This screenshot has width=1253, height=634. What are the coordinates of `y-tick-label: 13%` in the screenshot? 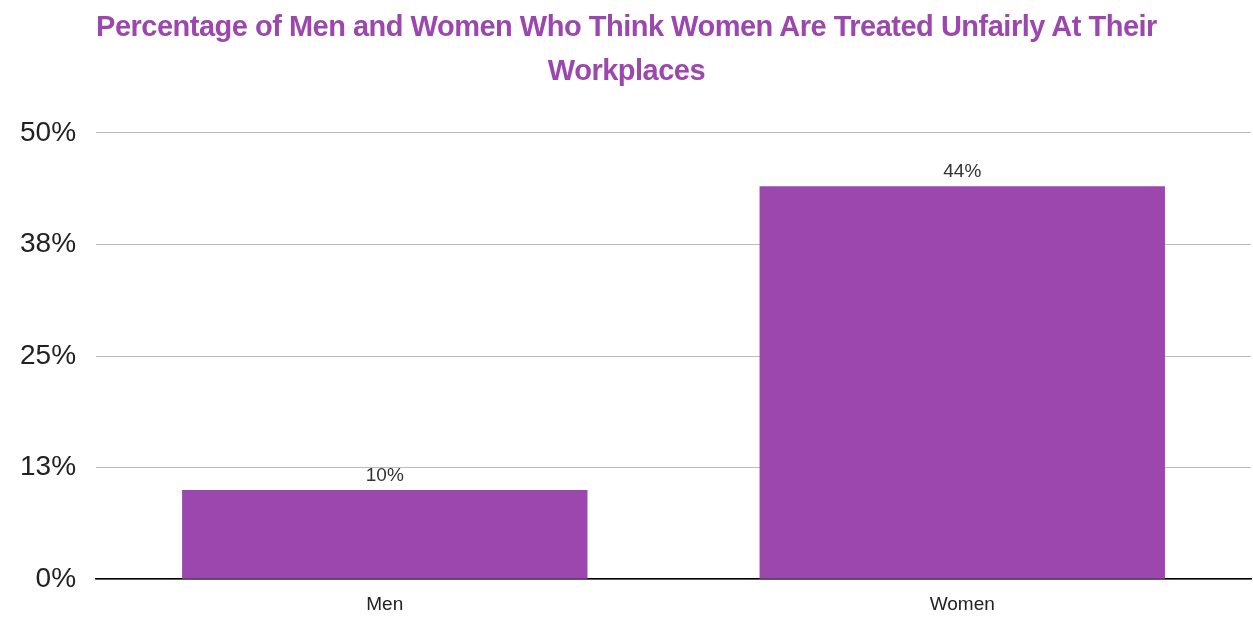 It's located at (48, 466).